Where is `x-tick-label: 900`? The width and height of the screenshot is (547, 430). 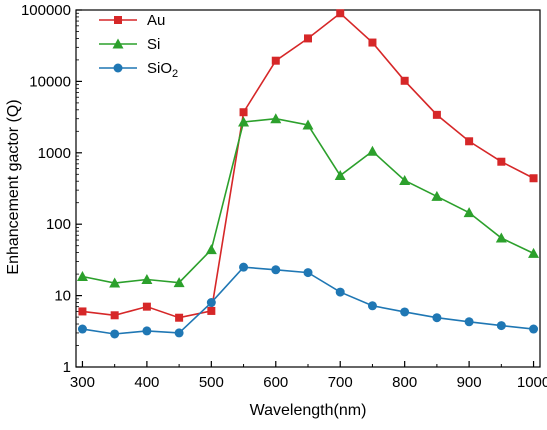
x-tick-label: 900 is located at coordinates (469, 382).